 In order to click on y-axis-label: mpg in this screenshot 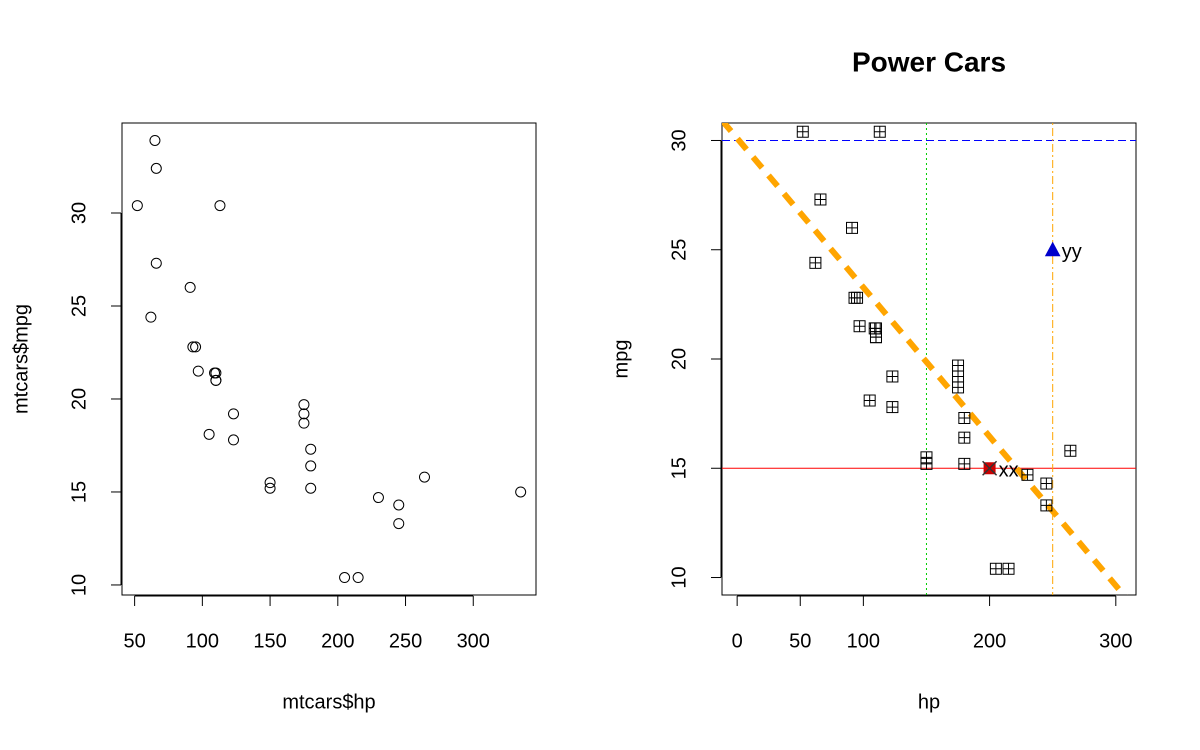, I will do `click(621, 359)`.